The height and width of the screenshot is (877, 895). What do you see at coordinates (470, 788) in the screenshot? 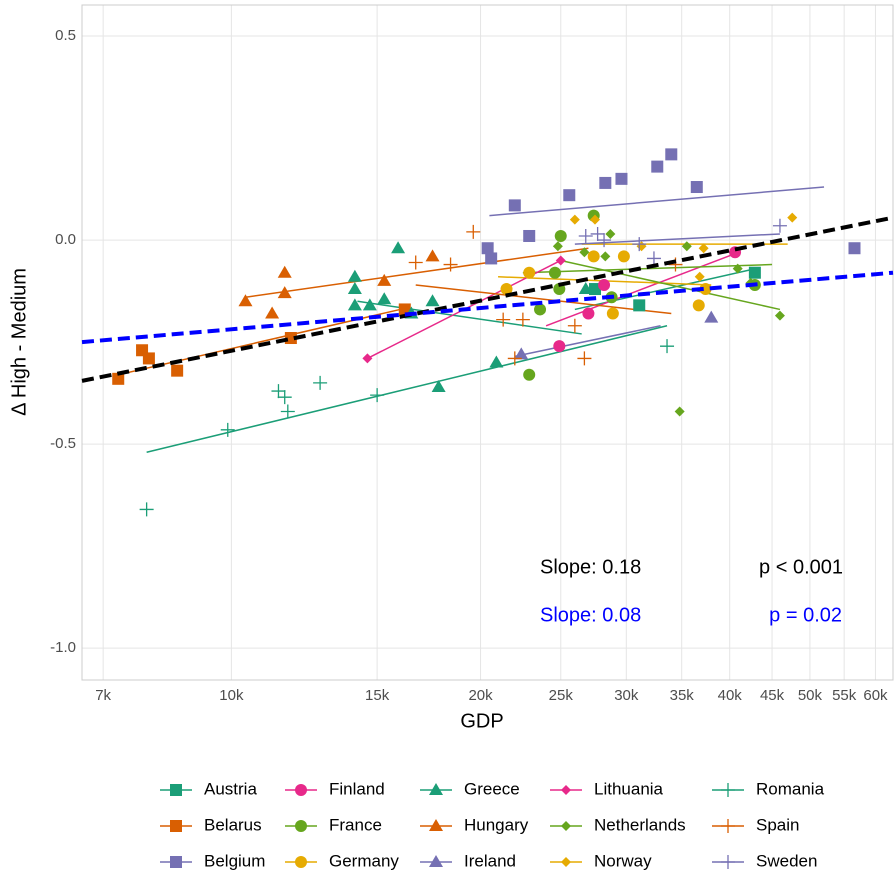
I see `legend-item: Greece` at bounding box center [470, 788].